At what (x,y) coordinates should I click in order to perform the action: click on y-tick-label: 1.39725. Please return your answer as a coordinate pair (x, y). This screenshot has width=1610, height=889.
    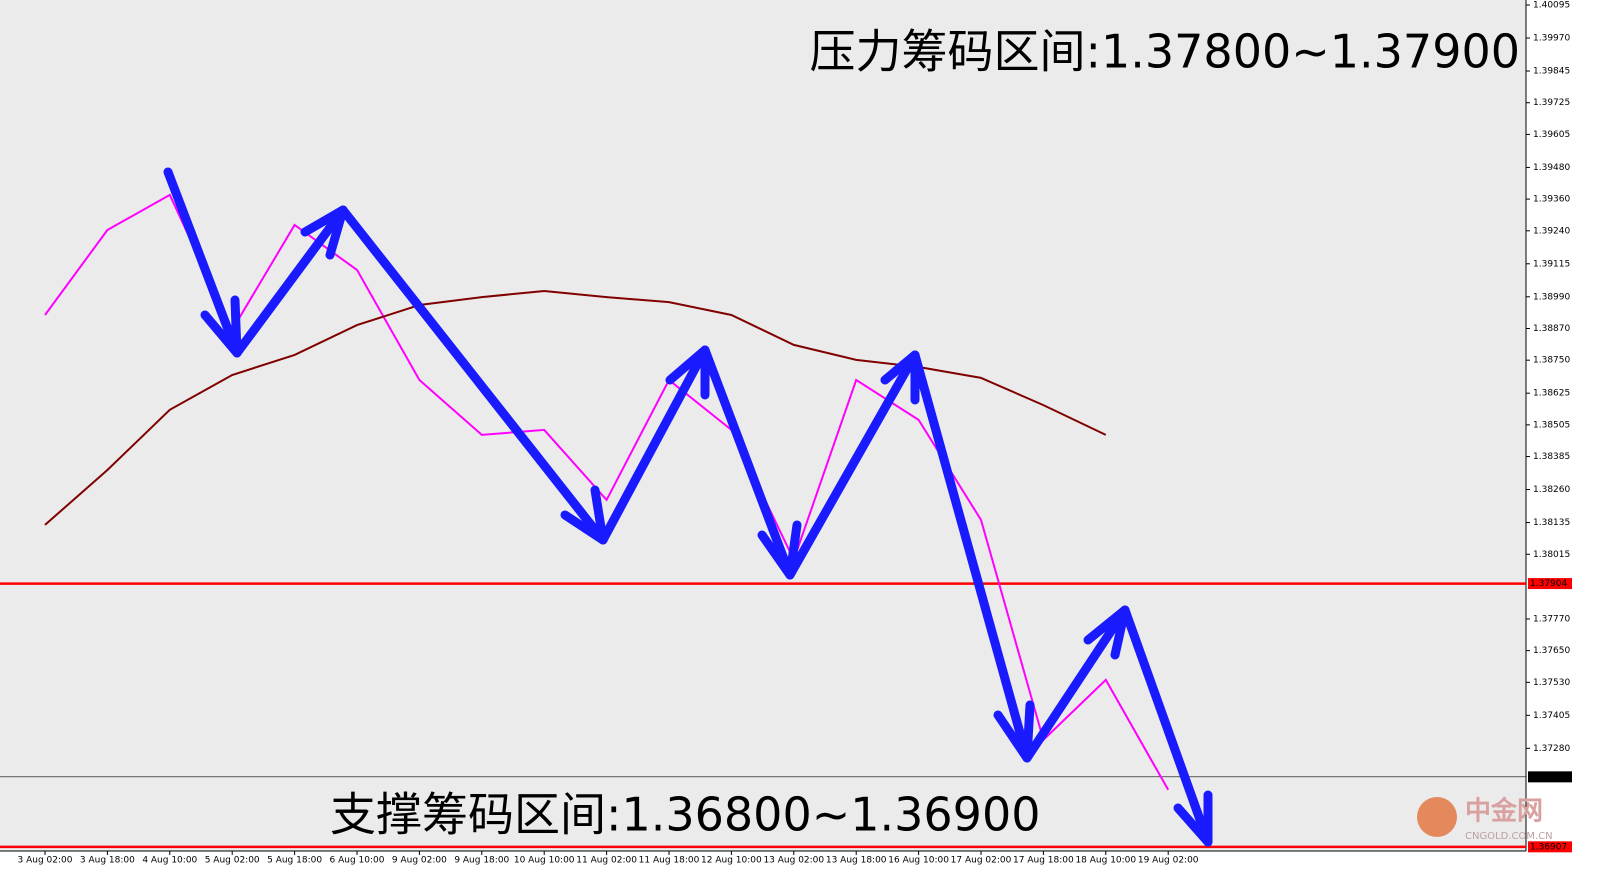
    Looking at the image, I should click on (1551, 103).